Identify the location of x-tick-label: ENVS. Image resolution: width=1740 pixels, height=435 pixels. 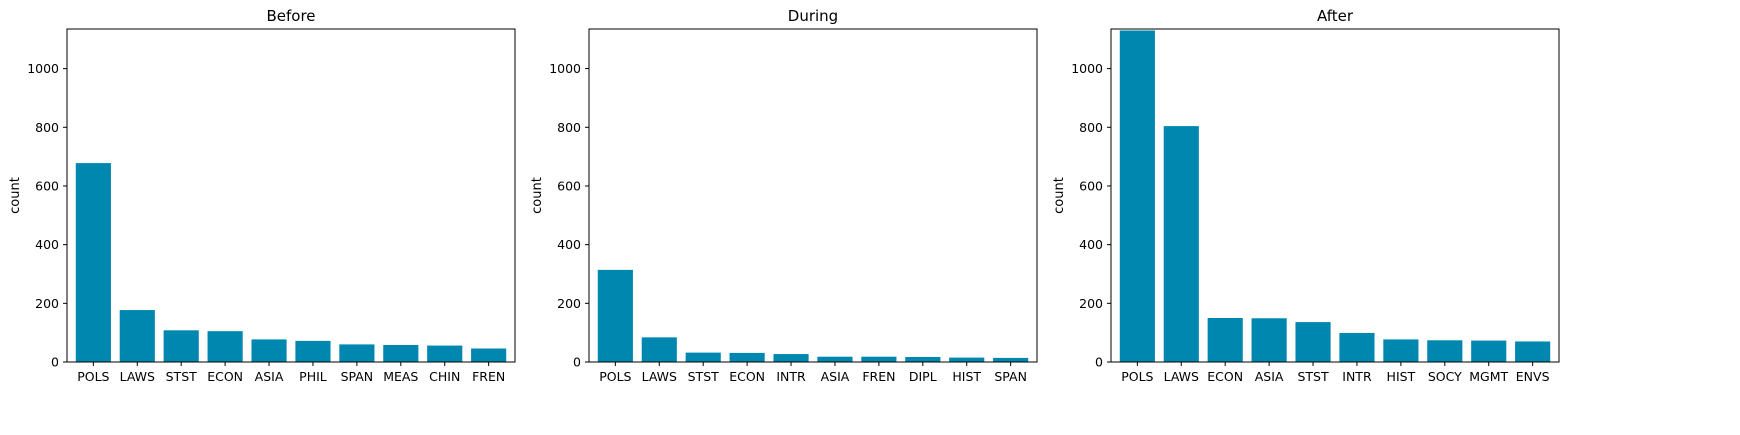
(1533, 376).